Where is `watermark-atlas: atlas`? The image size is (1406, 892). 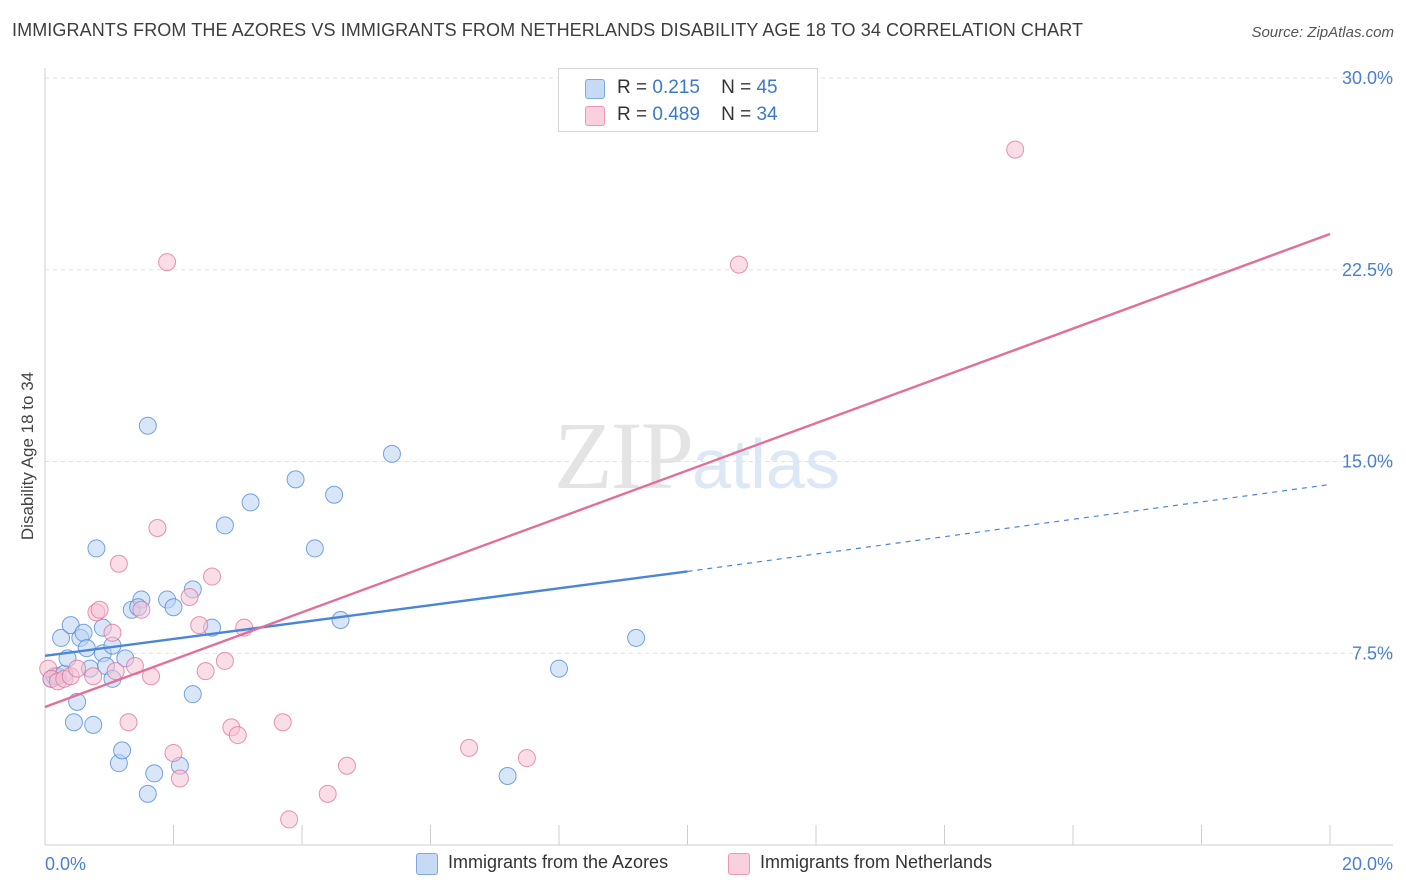
watermark-atlas: atlas is located at coordinates (766, 464).